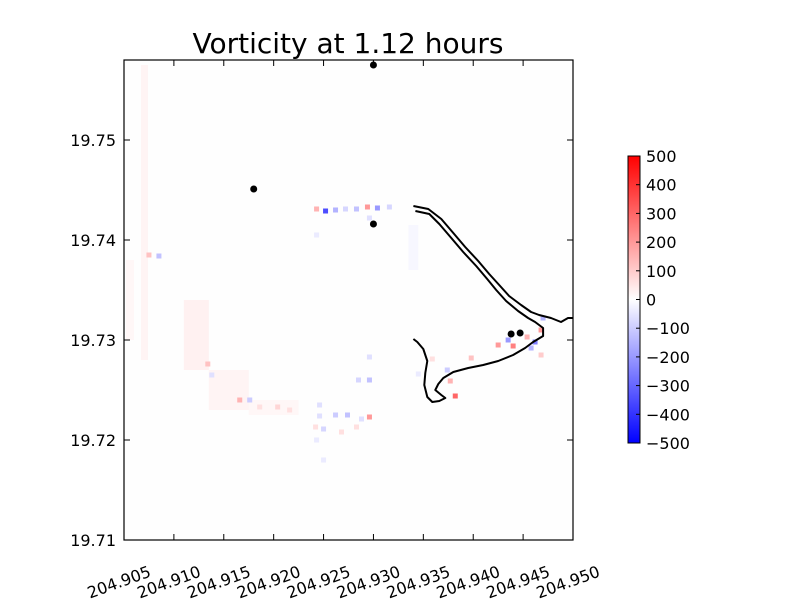 The image size is (800, 600). What do you see at coordinates (93, 540) in the screenshot?
I see `y-tick-label: 19.71` at bounding box center [93, 540].